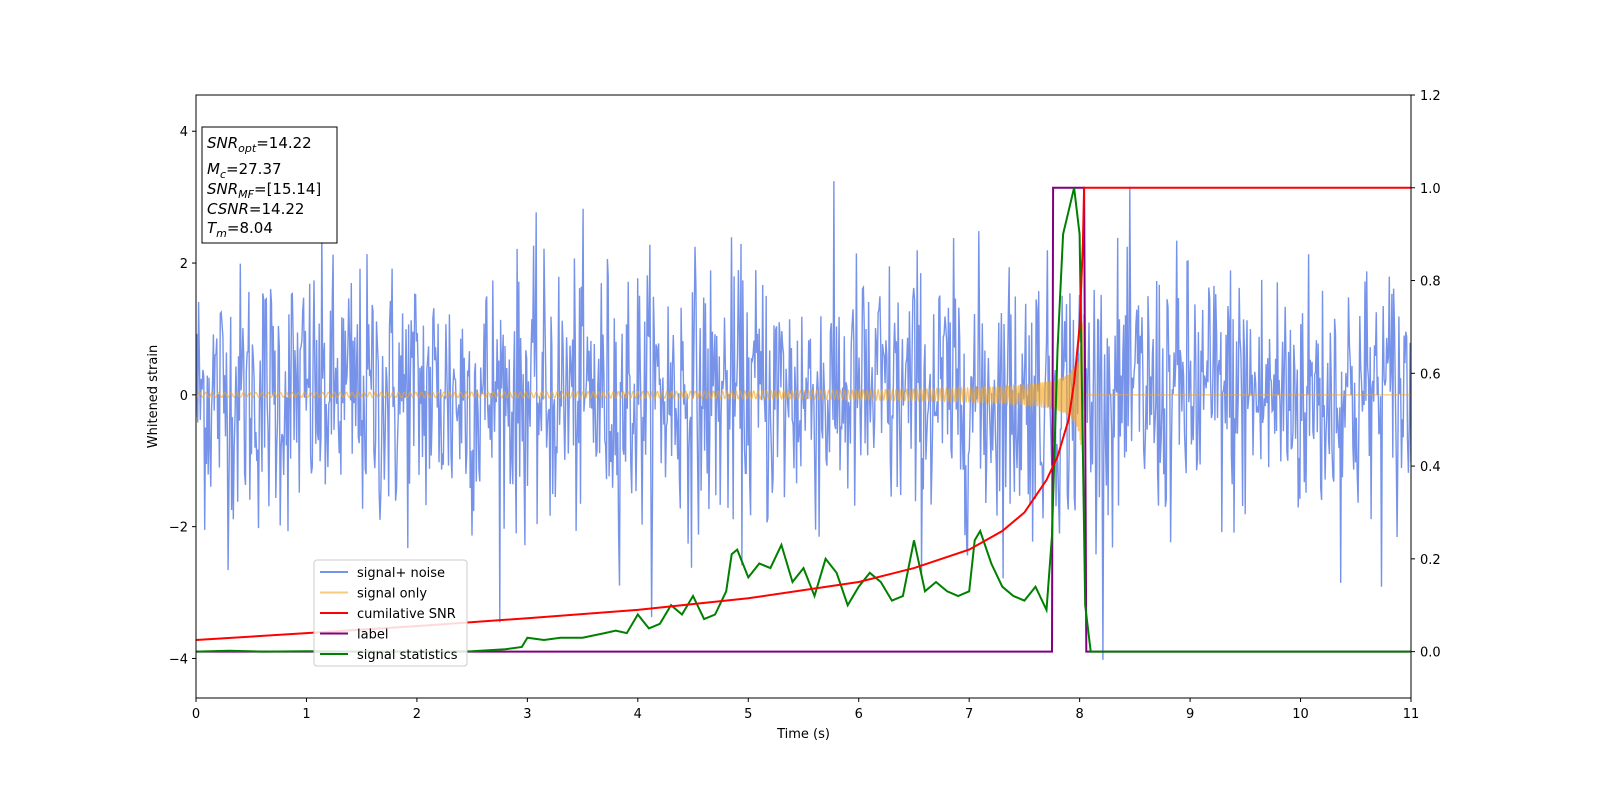  What do you see at coordinates (196, 714) in the screenshot?
I see `x-tick-label: 0` at bounding box center [196, 714].